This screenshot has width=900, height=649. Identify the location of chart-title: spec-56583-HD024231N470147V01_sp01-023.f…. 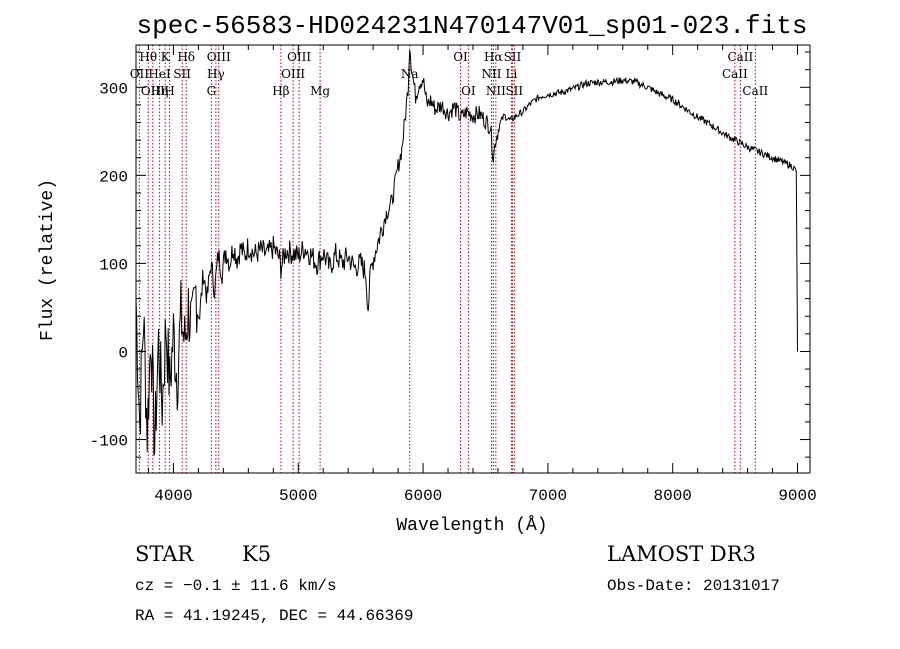
(472, 26).